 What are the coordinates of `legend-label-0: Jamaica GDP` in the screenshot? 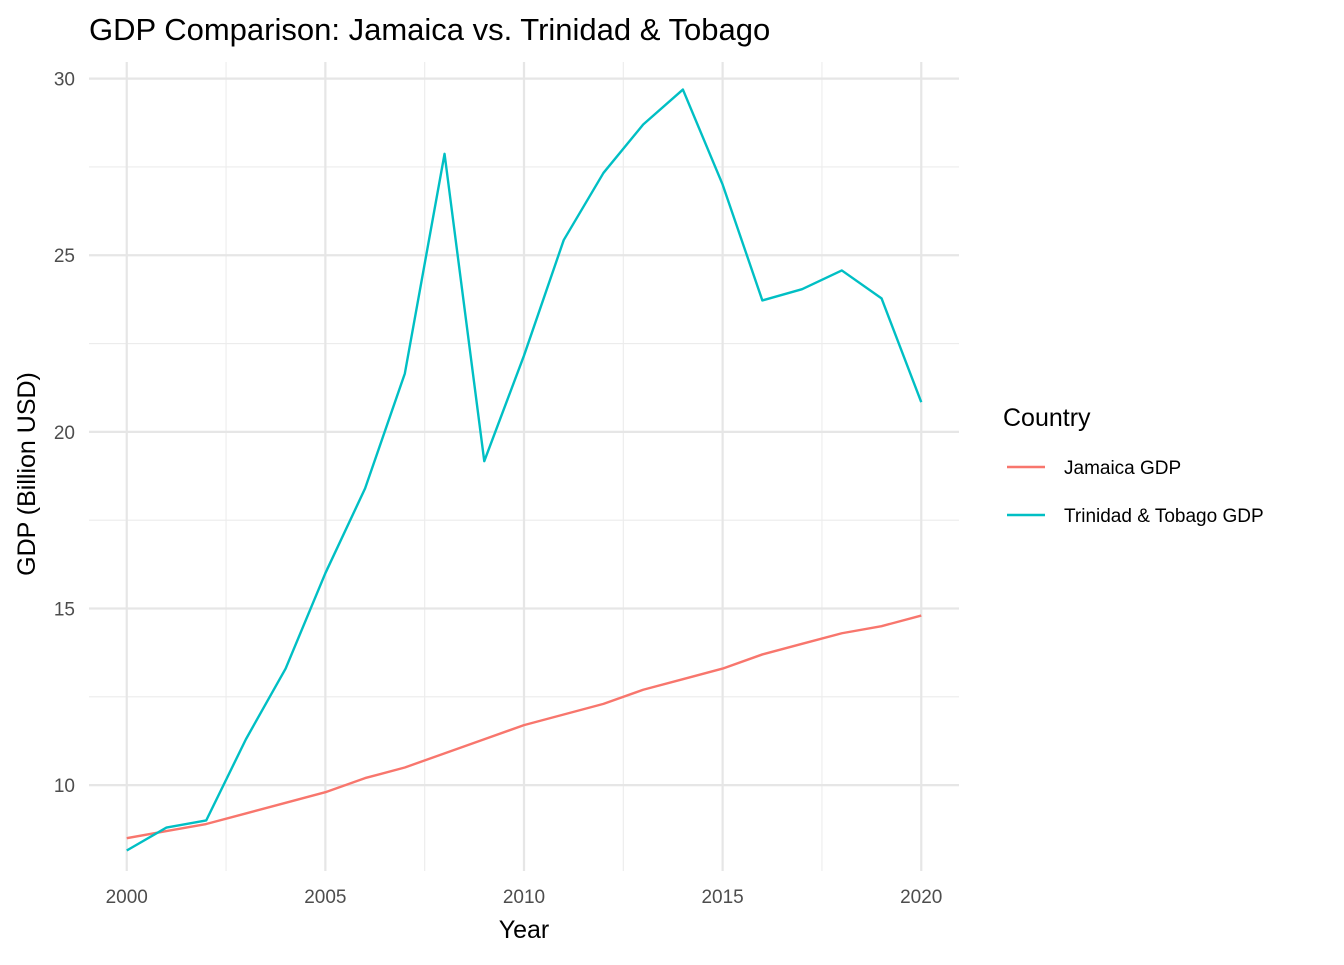 It's located at (1122, 468).